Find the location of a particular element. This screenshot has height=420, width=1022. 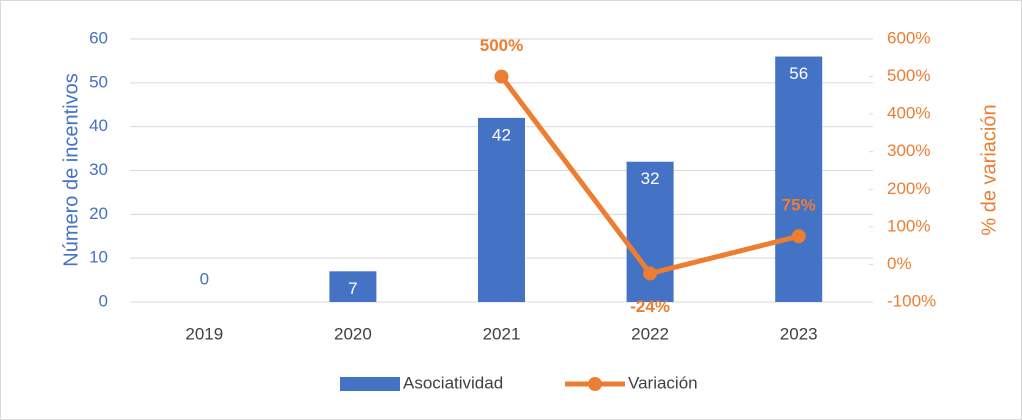

y2-tick-label: 500% is located at coordinates (908, 75).